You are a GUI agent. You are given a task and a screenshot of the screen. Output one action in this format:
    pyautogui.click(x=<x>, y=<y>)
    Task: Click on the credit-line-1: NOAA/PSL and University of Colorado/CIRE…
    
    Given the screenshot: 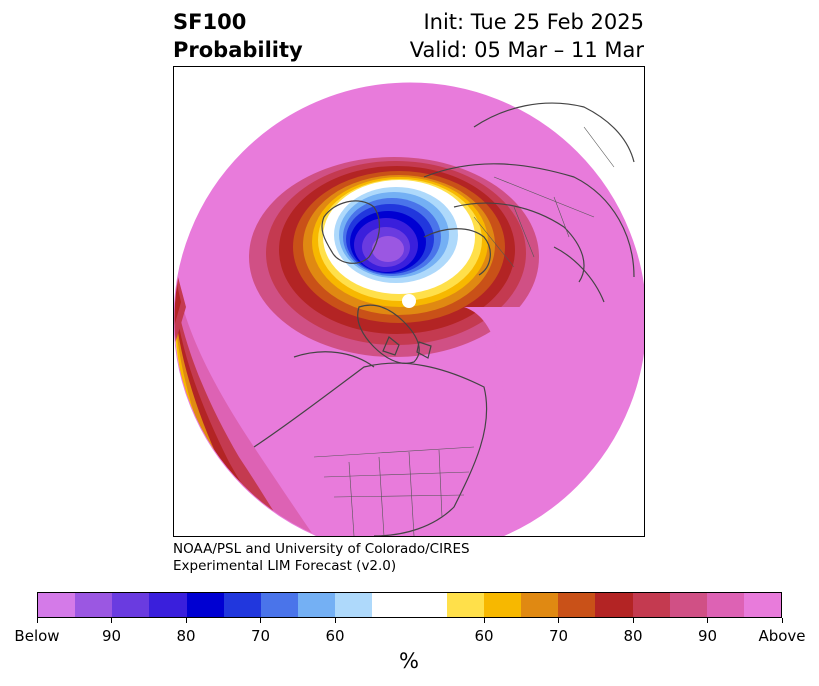 What is the action you would take?
    pyautogui.click(x=321, y=549)
    